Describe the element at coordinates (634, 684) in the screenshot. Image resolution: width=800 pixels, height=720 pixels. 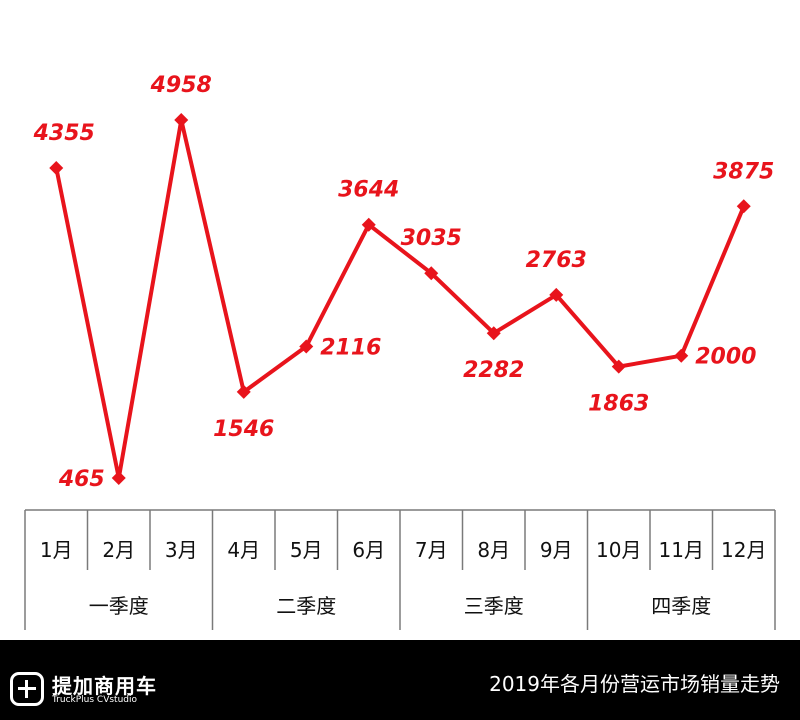
I see `chart-title: 2019年各月份营运市场销量走势` at that location.